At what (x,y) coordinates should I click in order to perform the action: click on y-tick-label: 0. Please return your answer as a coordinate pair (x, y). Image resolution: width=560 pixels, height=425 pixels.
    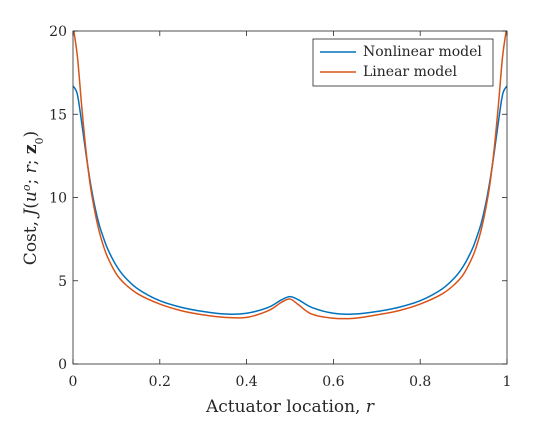
    Looking at the image, I should click on (62, 365).